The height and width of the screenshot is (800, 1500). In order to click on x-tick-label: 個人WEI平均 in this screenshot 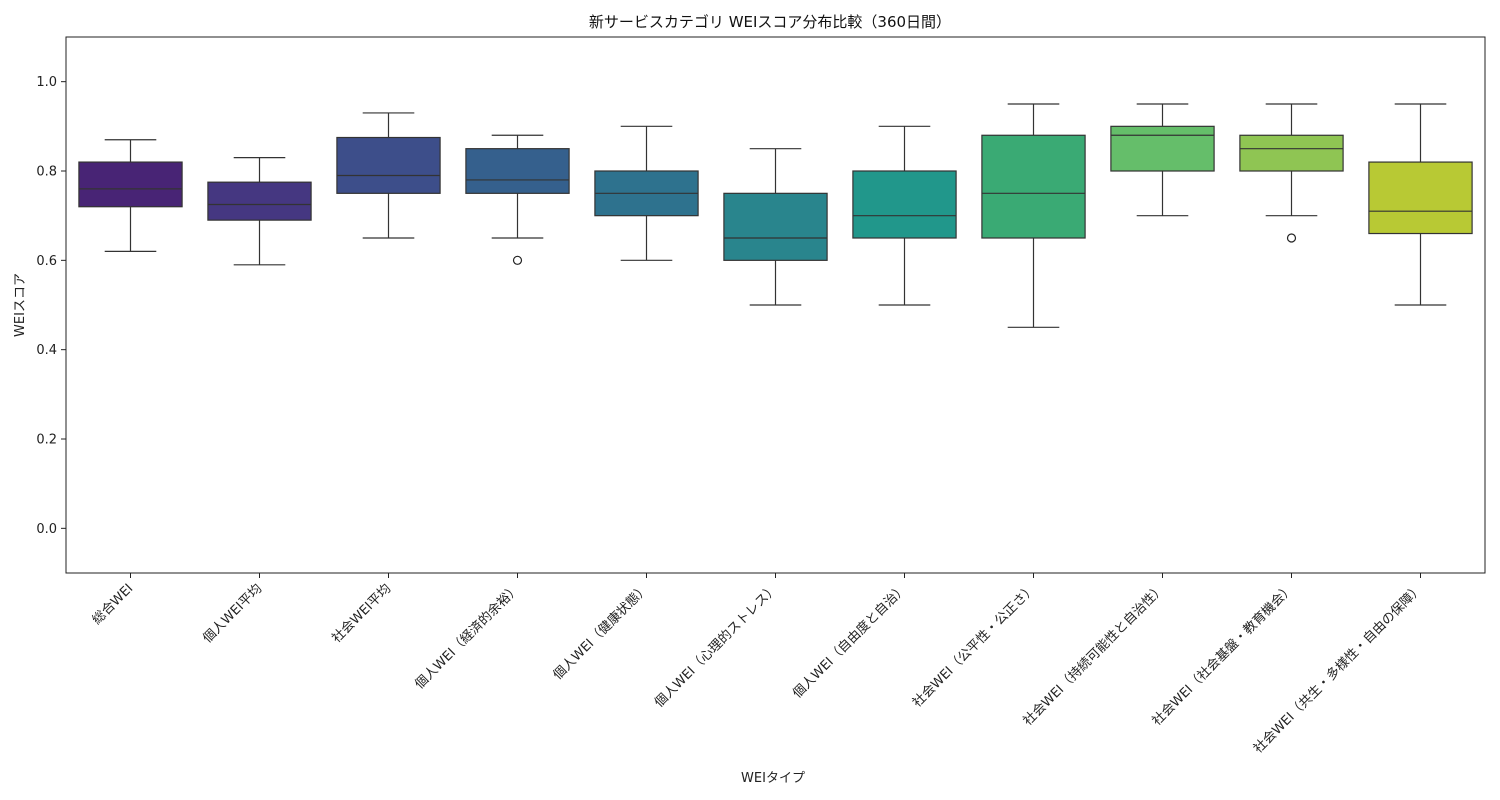, I will do `click(232, 613)`.